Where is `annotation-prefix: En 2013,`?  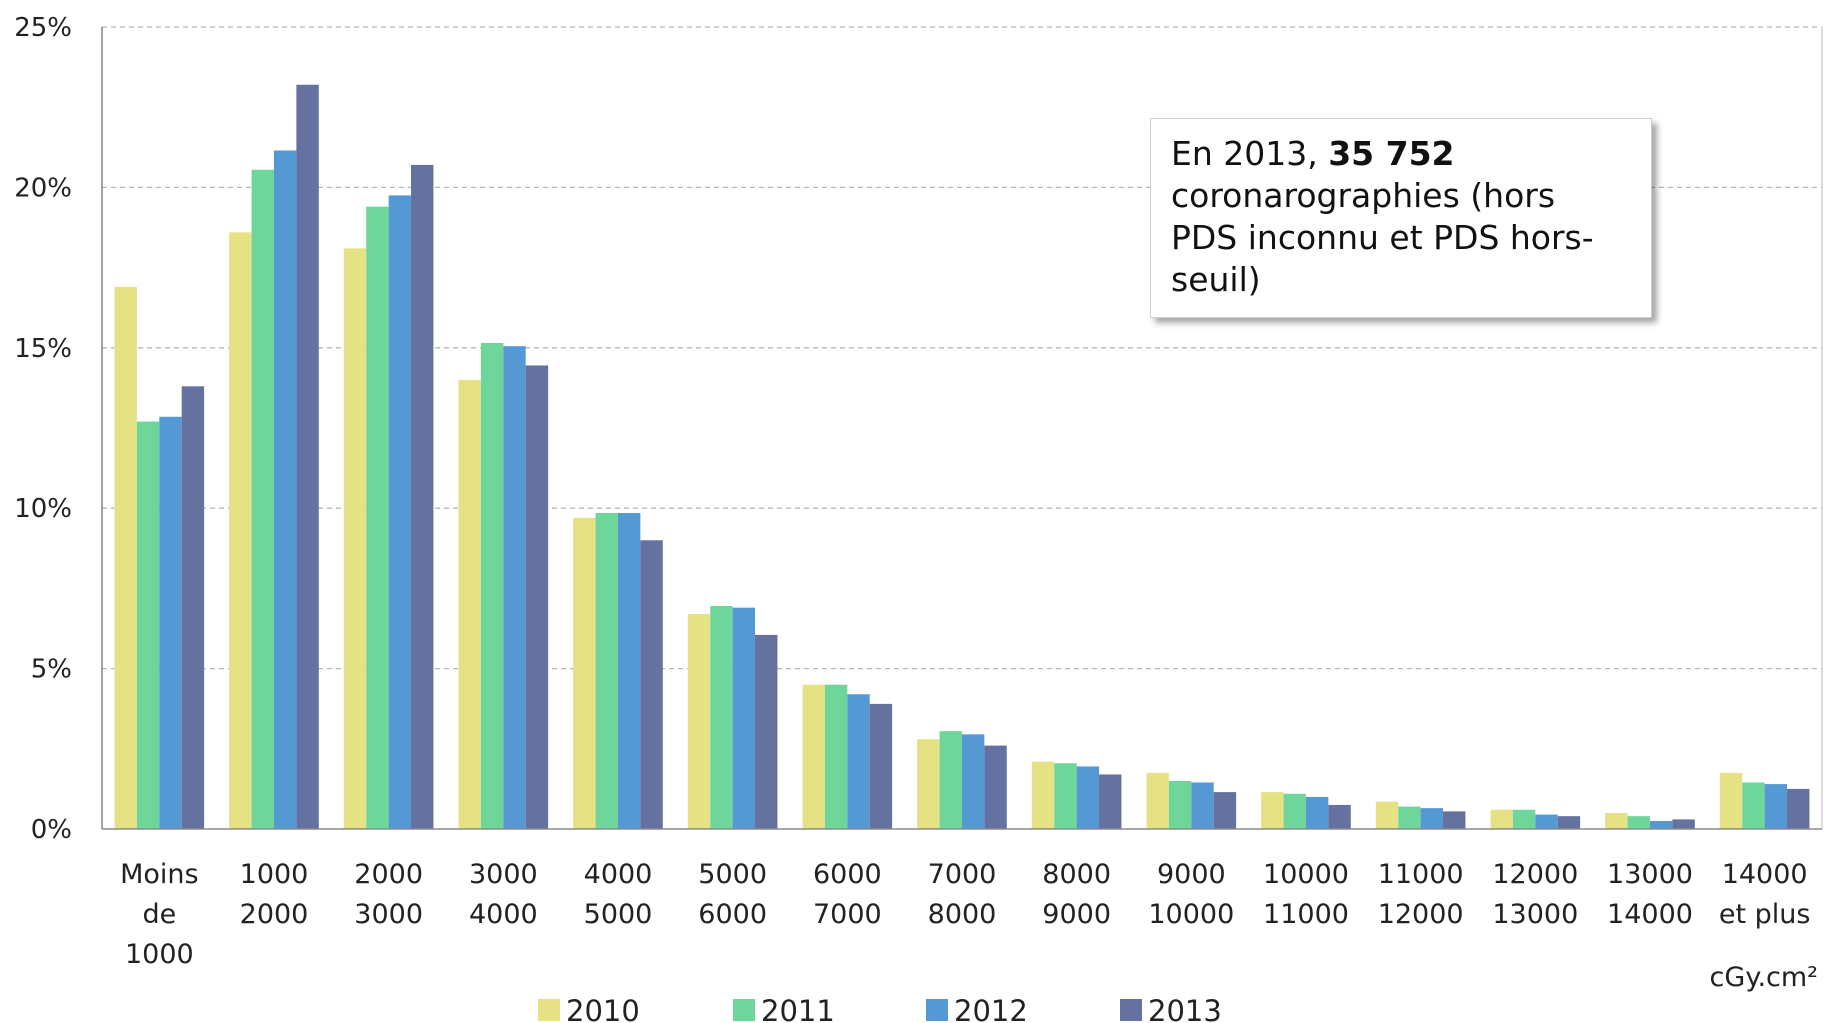
annotation-prefix: En 2013, is located at coordinates (1250, 153).